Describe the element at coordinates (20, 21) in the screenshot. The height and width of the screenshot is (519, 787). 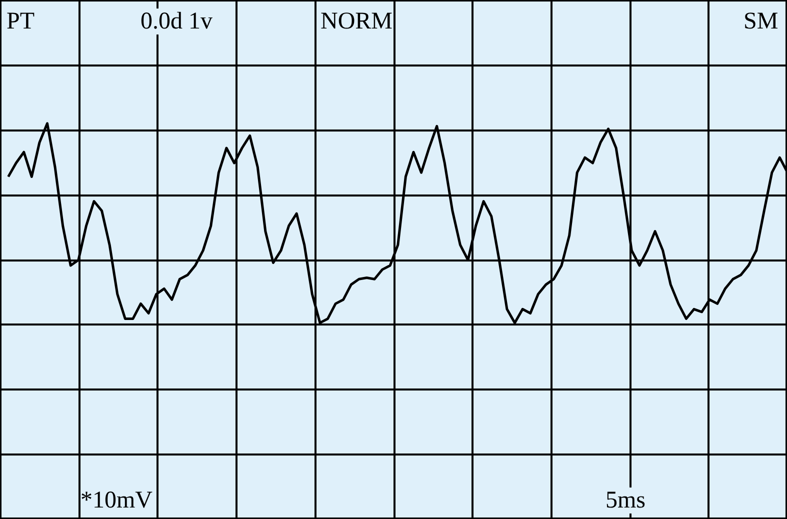
I see `text: PT` at that location.